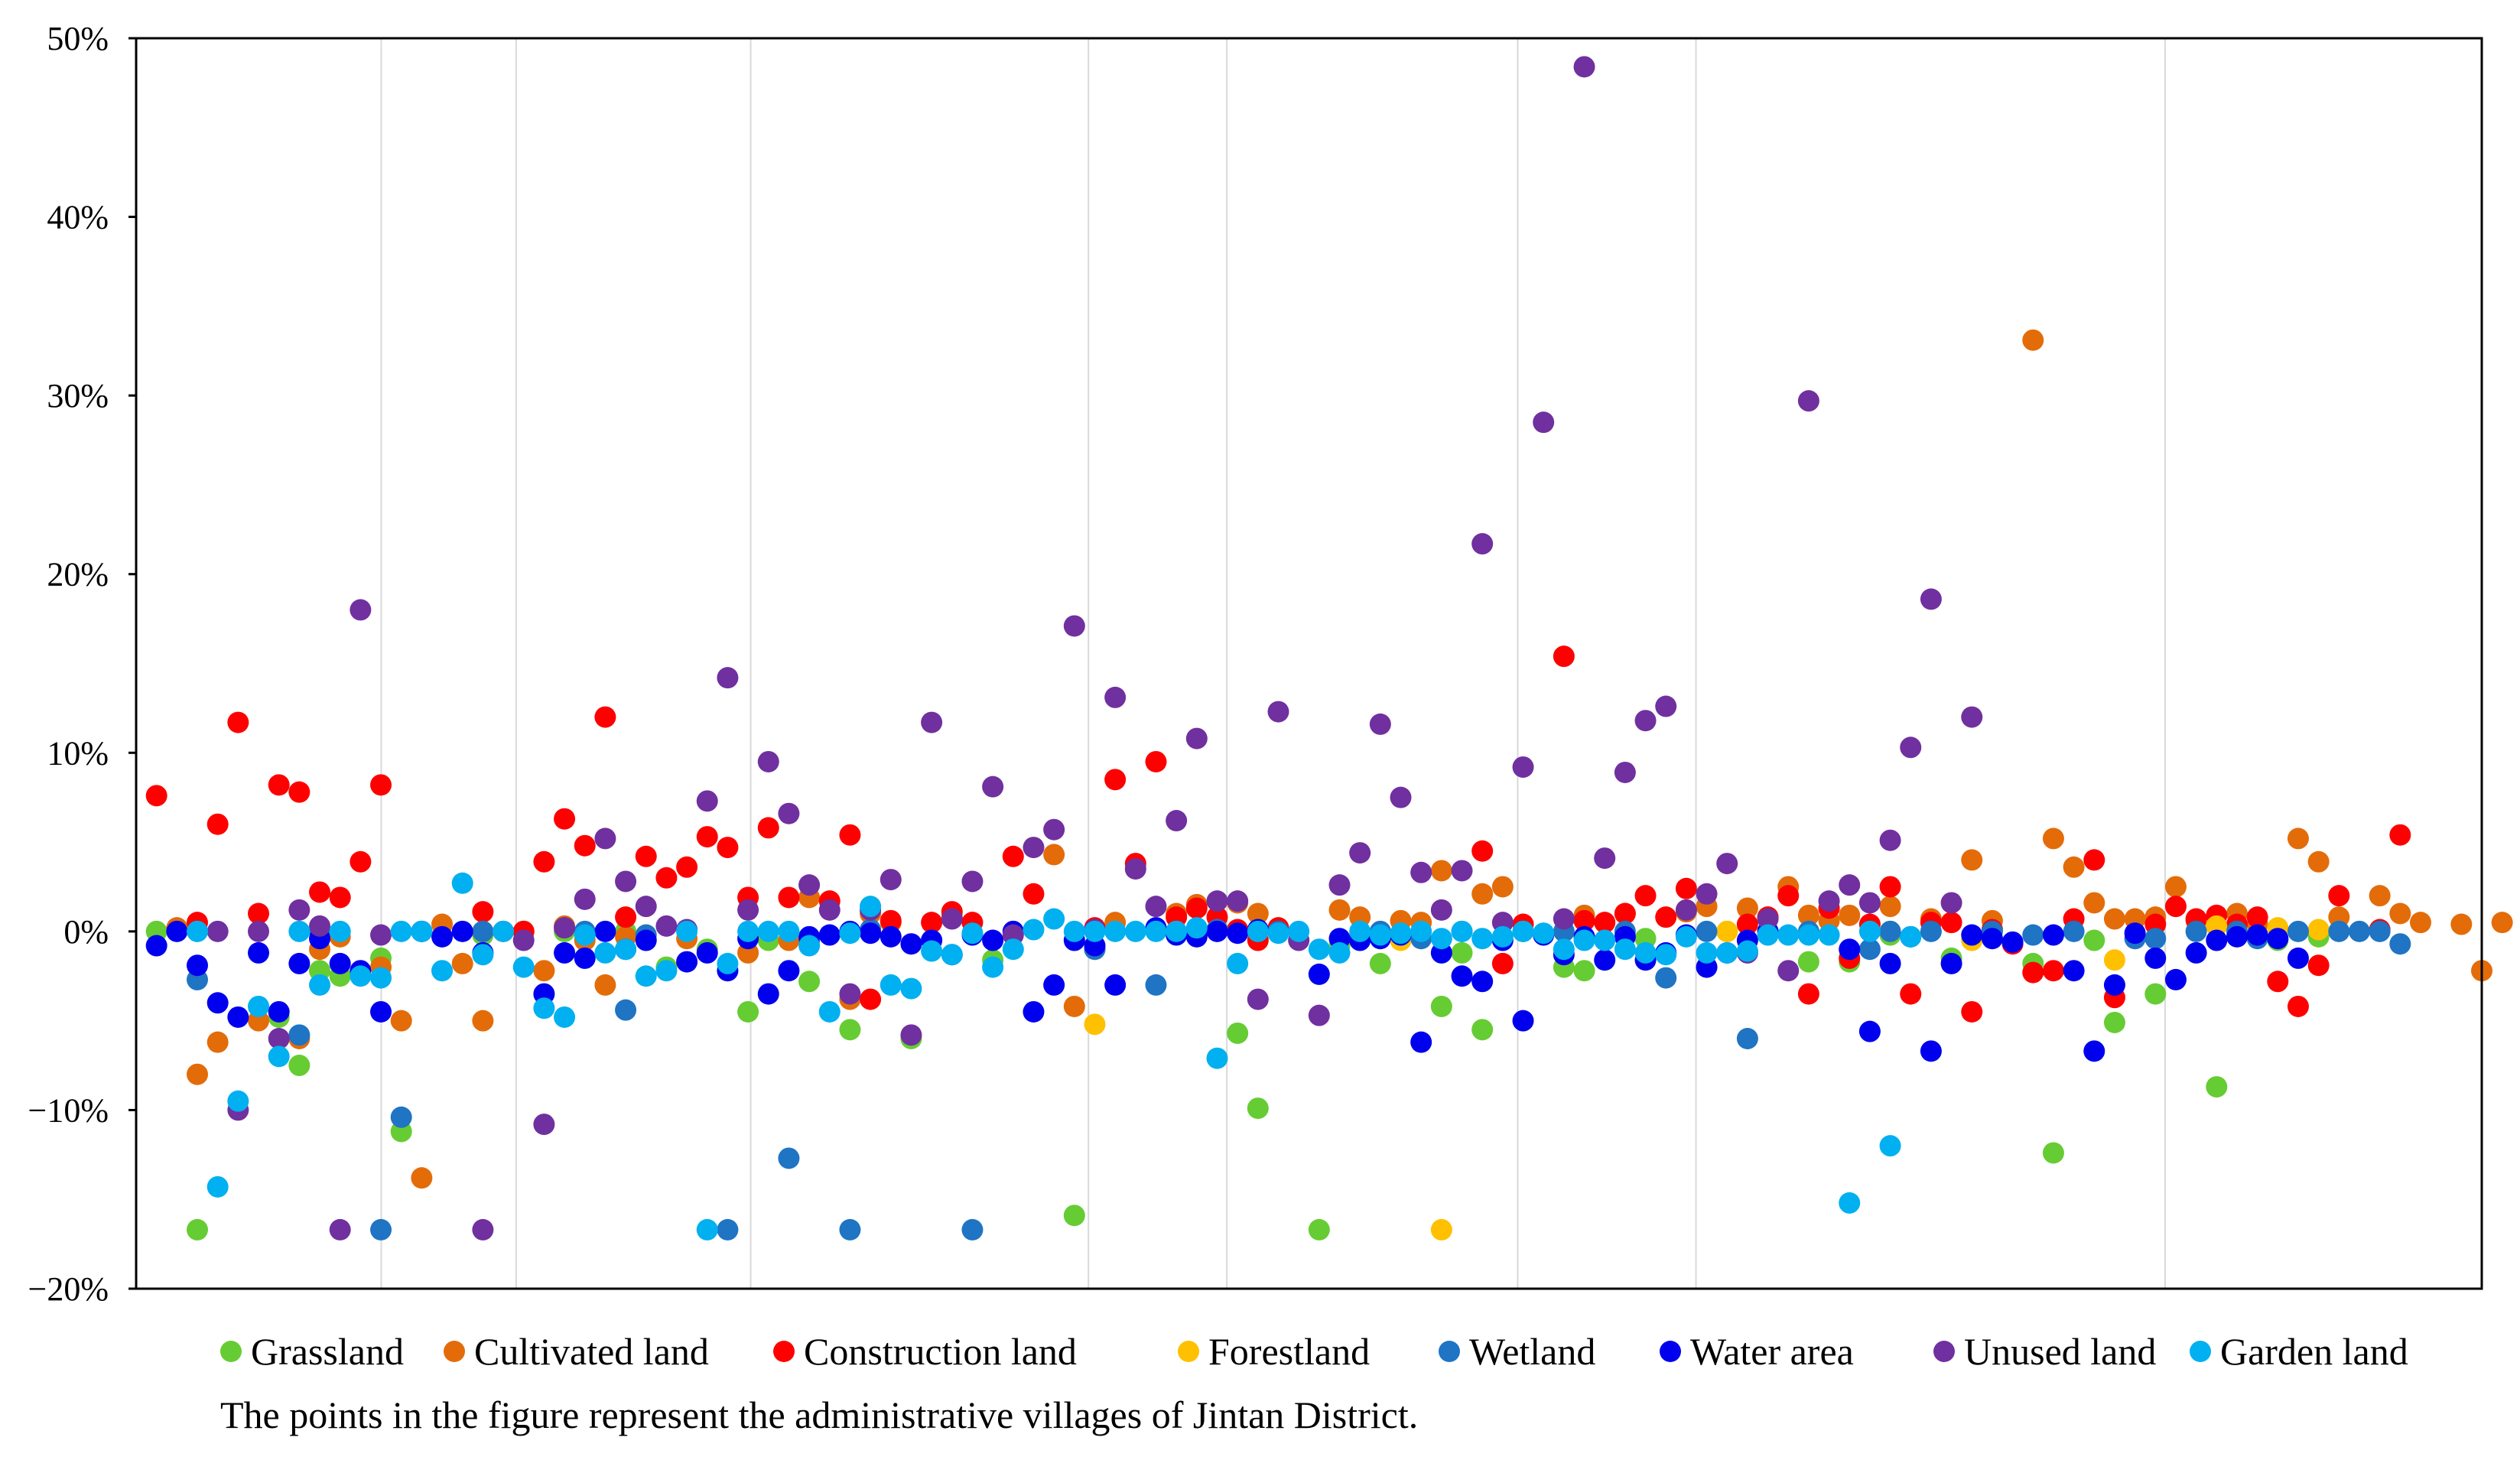 This screenshot has height=1460, width=2520. Describe the element at coordinates (1289, 1352) in the screenshot. I see `legend-label: Forestland` at that location.